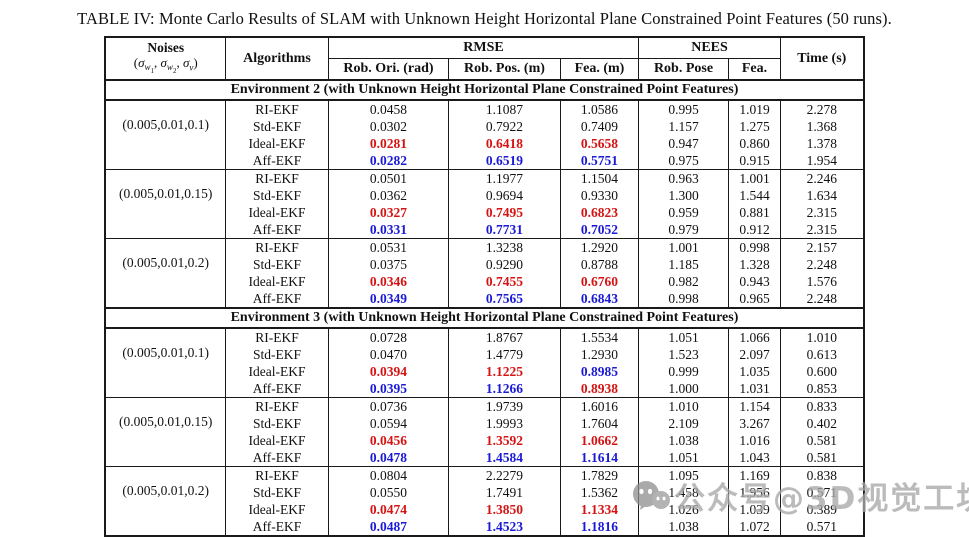  What do you see at coordinates (754, 440) in the screenshot?
I see `value-cell: 1.016` at bounding box center [754, 440].